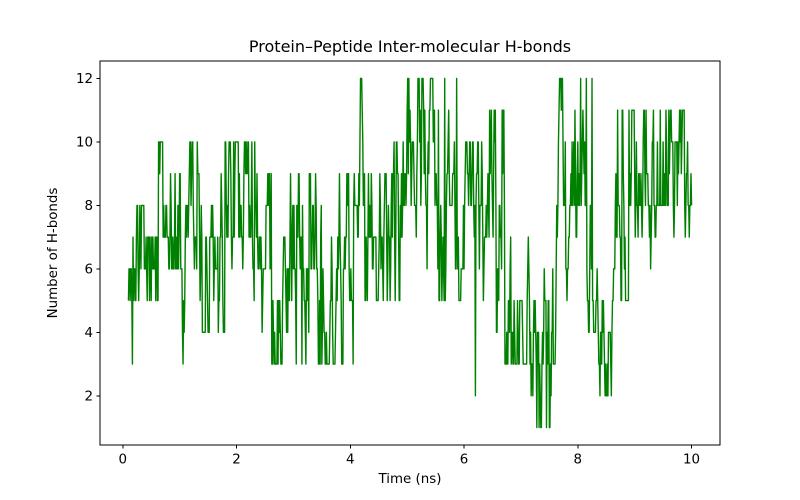 This screenshot has height=500, width=800. What do you see at coordinates (410, 479) in the screenshot?
I see `x-axis-label: Time (ns)` at bounding box center [410, 479].